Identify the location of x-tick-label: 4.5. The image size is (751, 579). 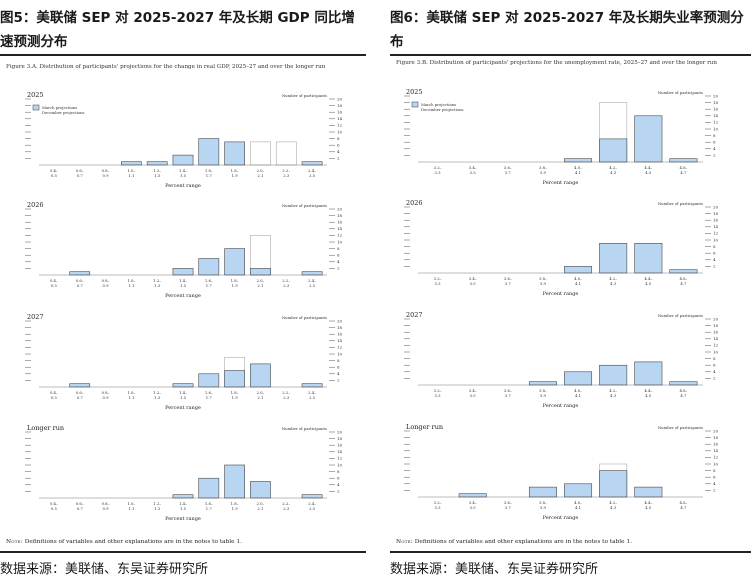
(648, 395).